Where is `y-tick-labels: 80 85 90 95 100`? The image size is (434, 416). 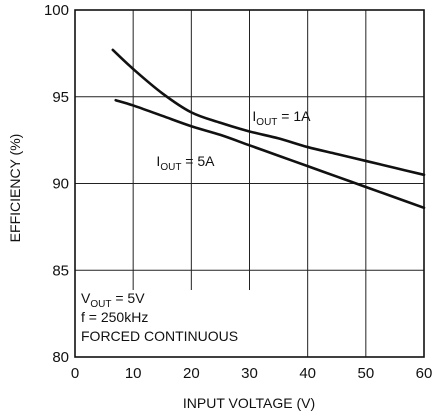
y-tick-labels: 80 85 90 95 100 is located at coordinates (56, 184).